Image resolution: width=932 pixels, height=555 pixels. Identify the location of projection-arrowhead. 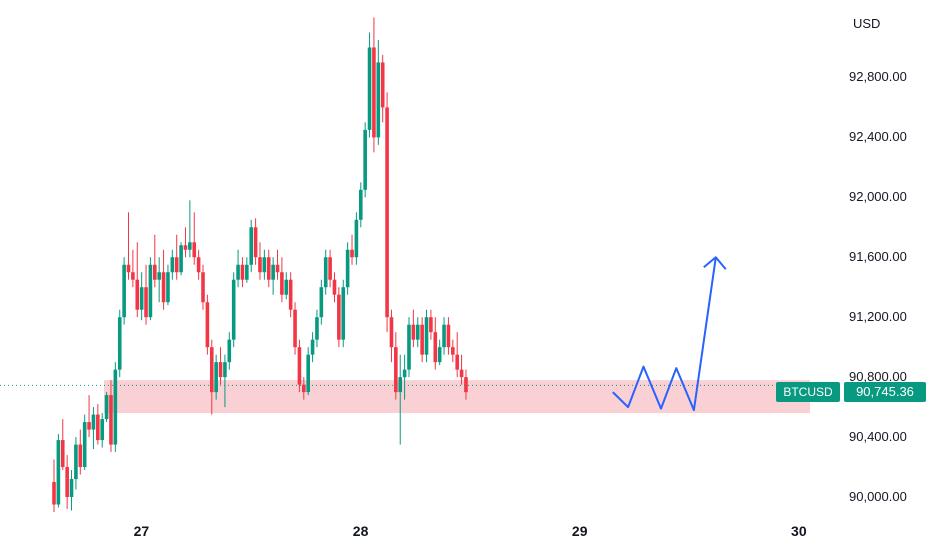
(715, 263).